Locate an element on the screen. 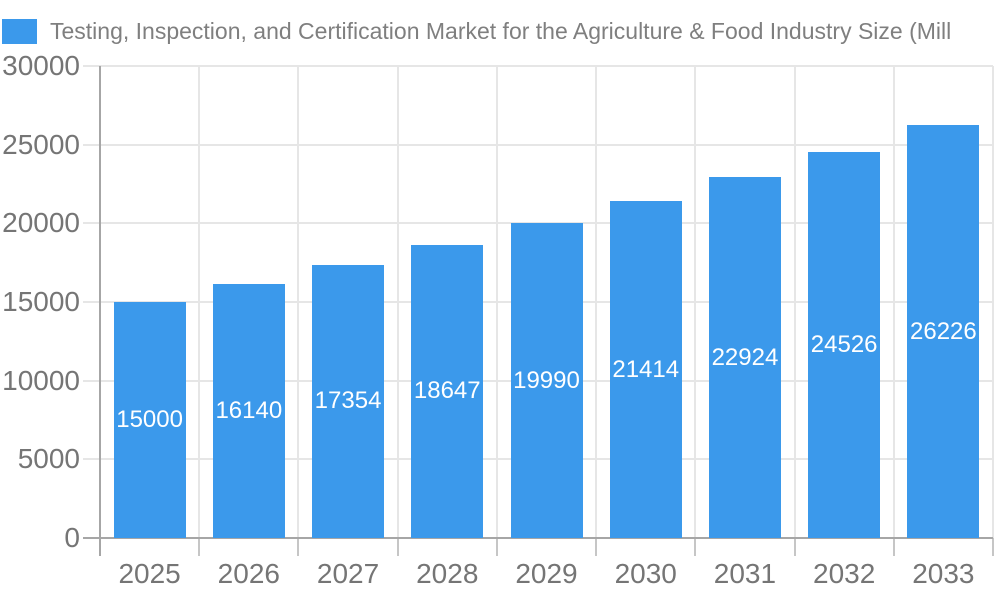 Image resolution: width=1000 pixels, height=600 pixels. y-axis-tick-label: 0 is located at coordinates (72, 537).